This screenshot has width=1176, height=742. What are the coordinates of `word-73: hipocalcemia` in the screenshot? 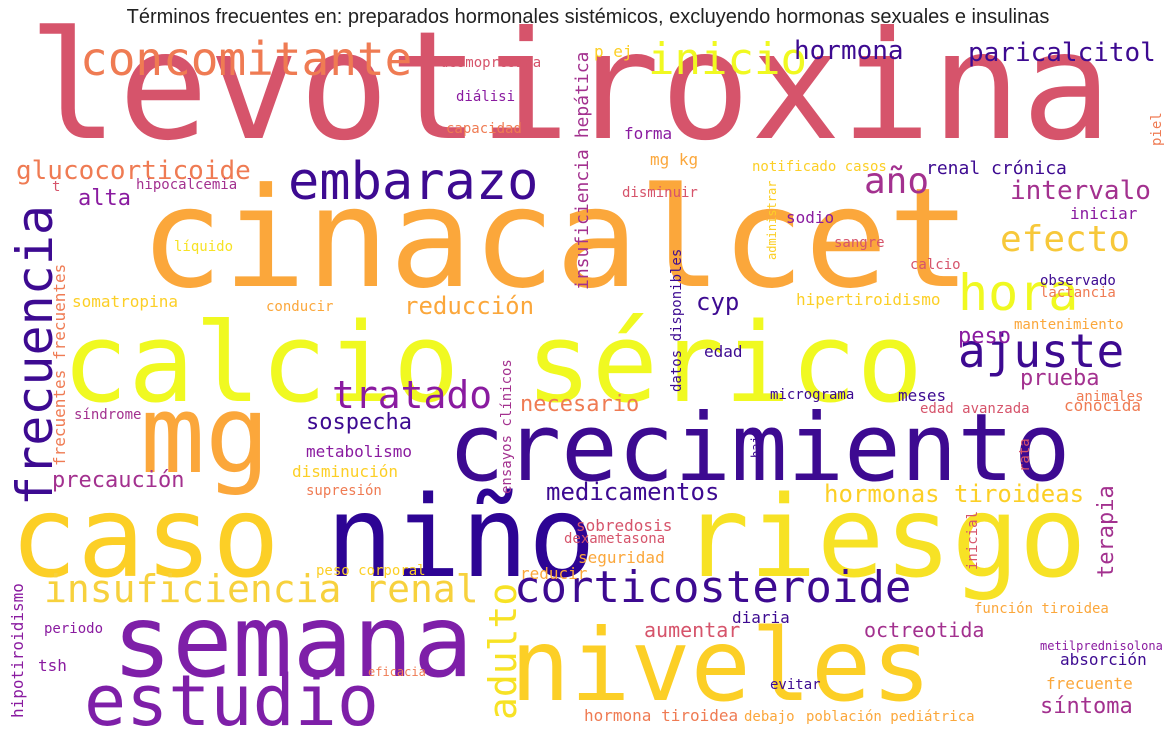 It's located at (187, 185).